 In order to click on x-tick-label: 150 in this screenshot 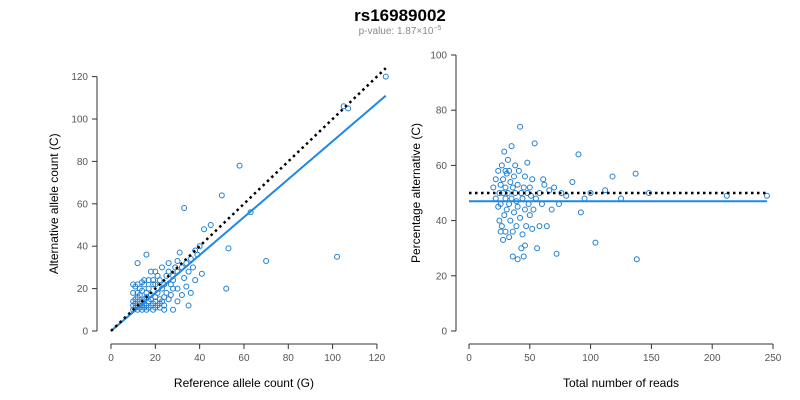, I will do `click(651, 358)`.